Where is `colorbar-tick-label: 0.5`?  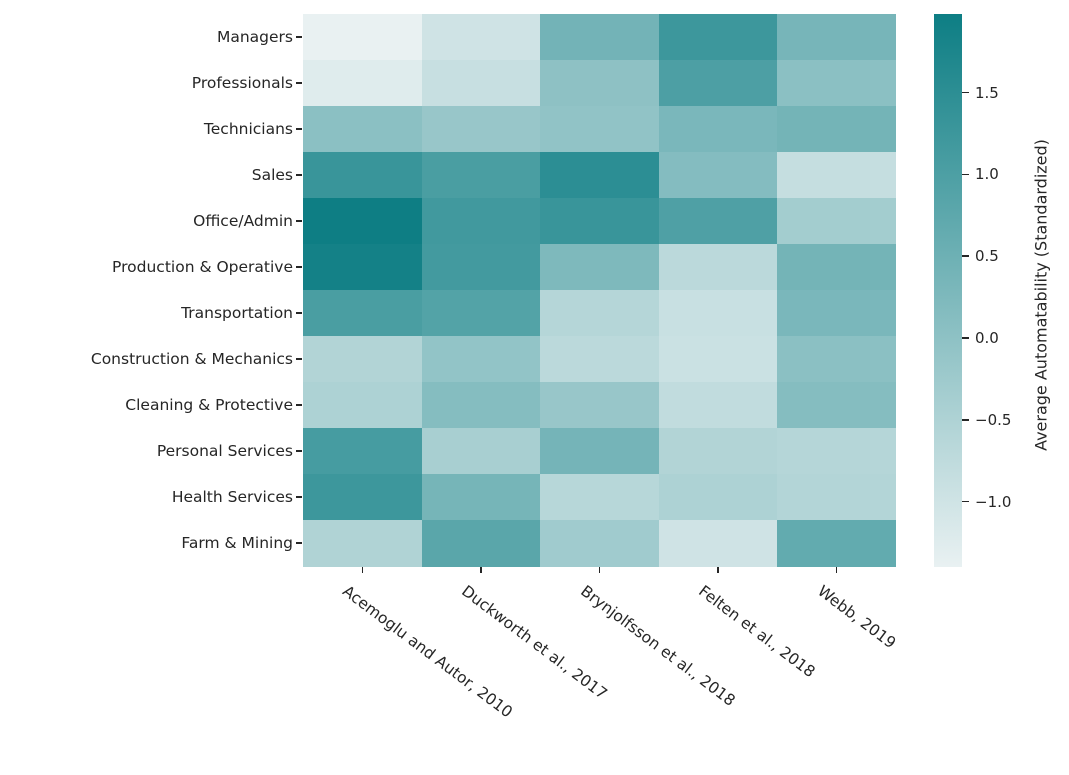 colorbar-tick-label: 0.5 is located at coordinates (987, 256).